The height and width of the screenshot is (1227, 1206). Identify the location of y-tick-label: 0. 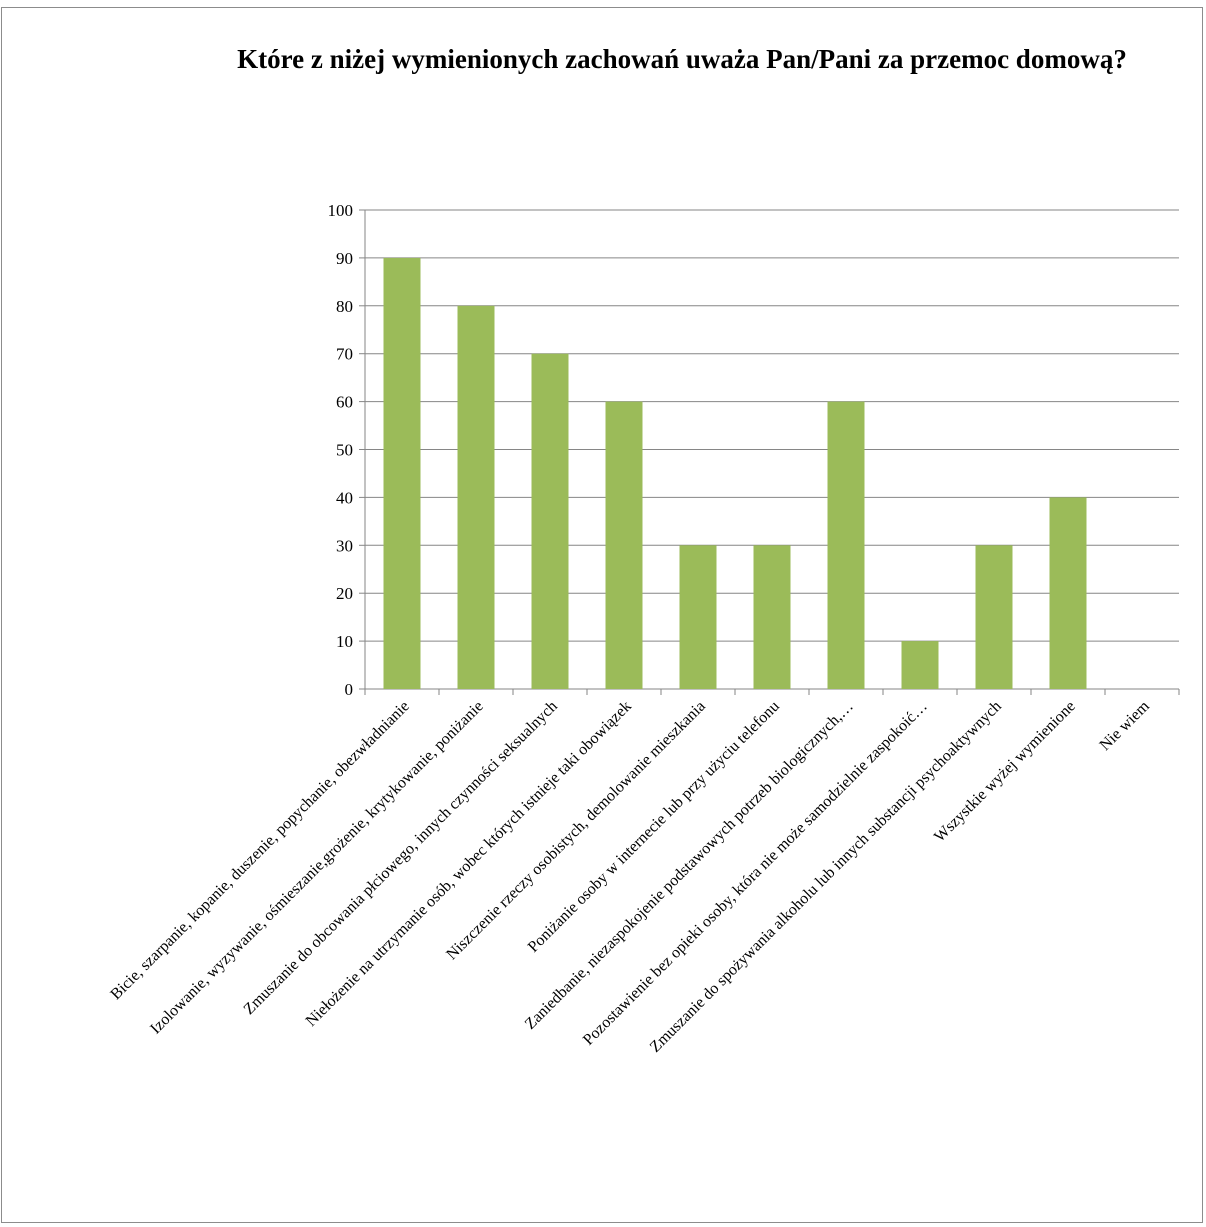
(349, 689).